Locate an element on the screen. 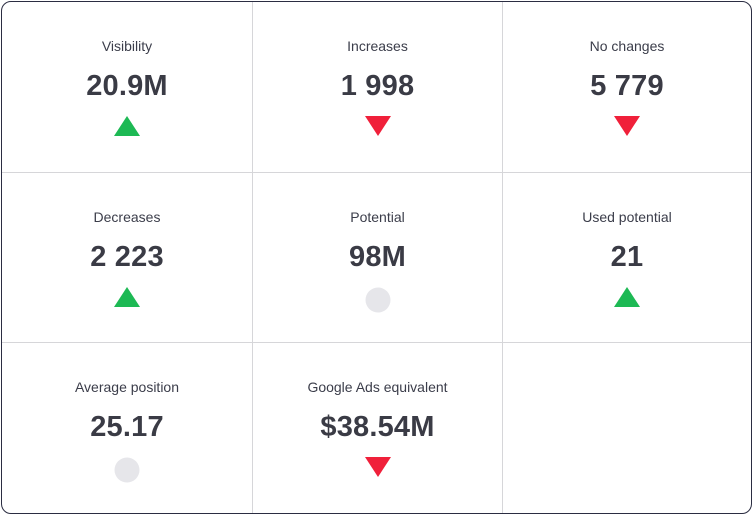 The width and height of the screenshot is (755, 517). metric-value: 2 223 is located at coordinates (127, 257).